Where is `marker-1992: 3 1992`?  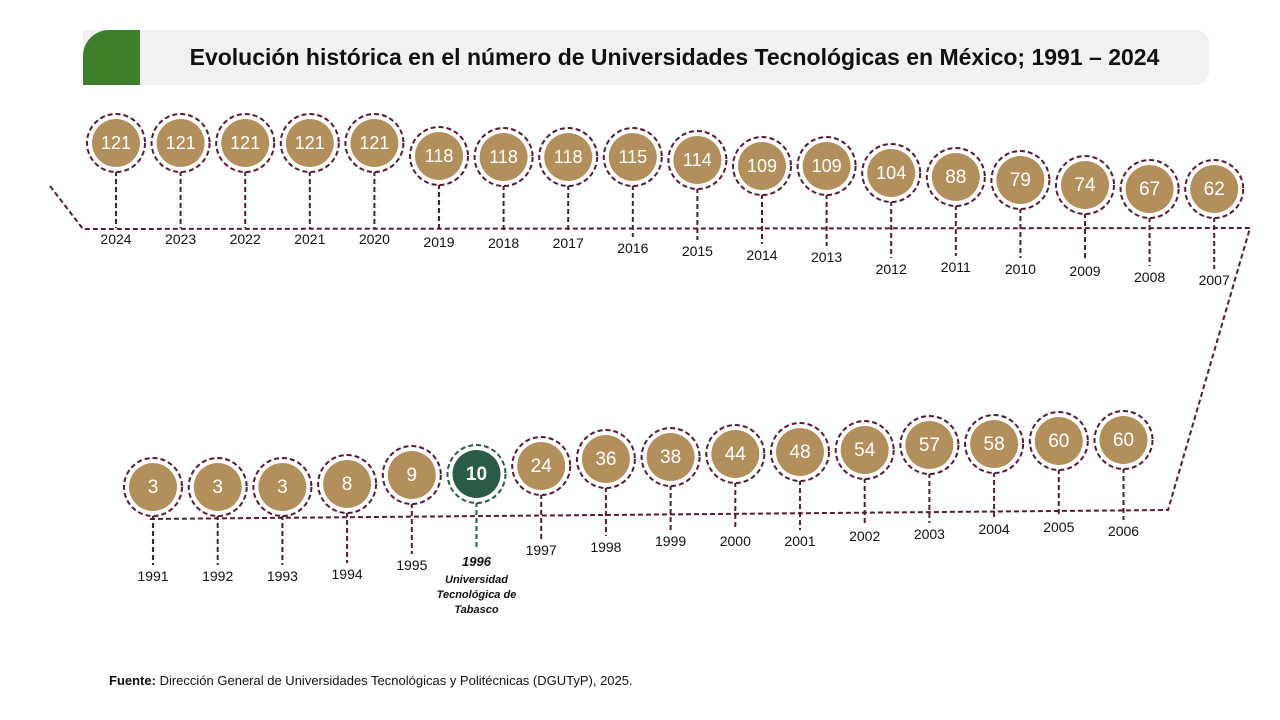 marker-1992: 3 1992 is located at coordinates (217, 520).